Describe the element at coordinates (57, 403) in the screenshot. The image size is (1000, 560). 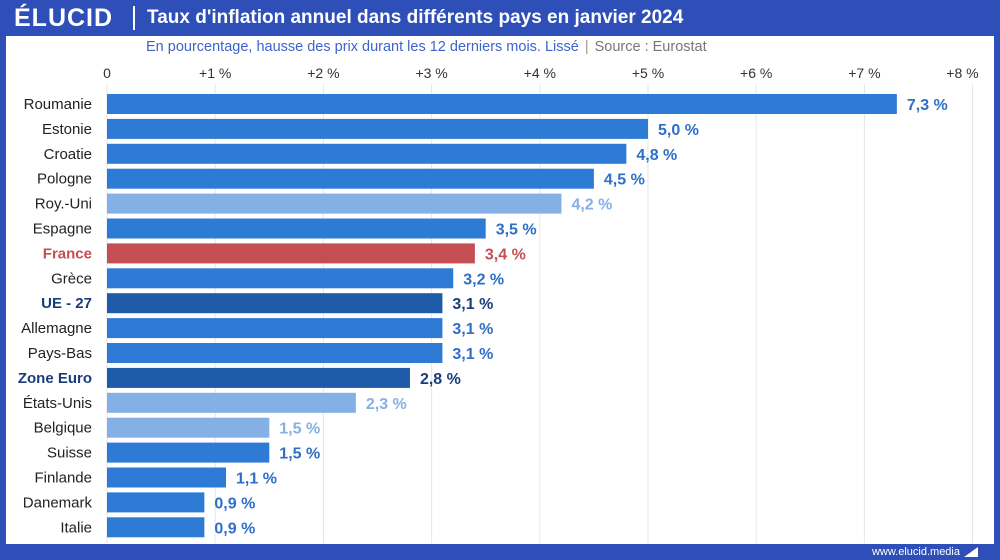
I see `category-label: États-Unis` at that location.